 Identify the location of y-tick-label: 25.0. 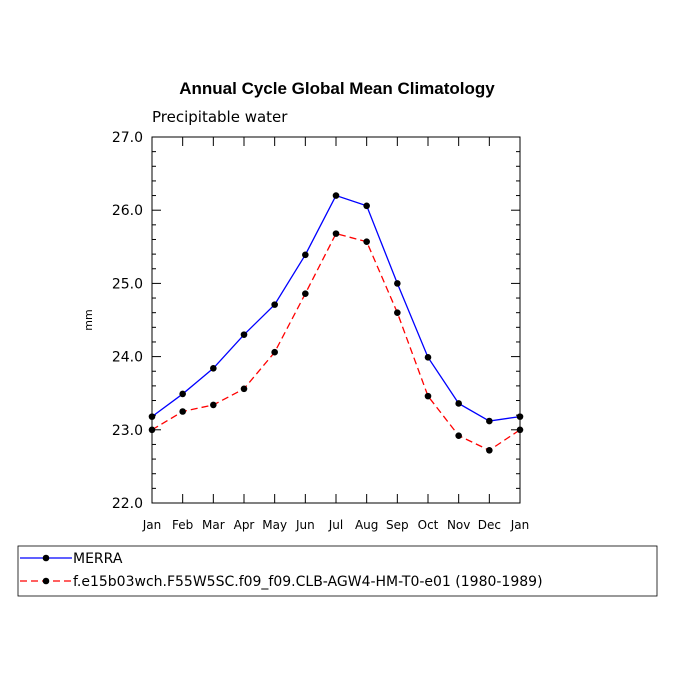
(127, 284).